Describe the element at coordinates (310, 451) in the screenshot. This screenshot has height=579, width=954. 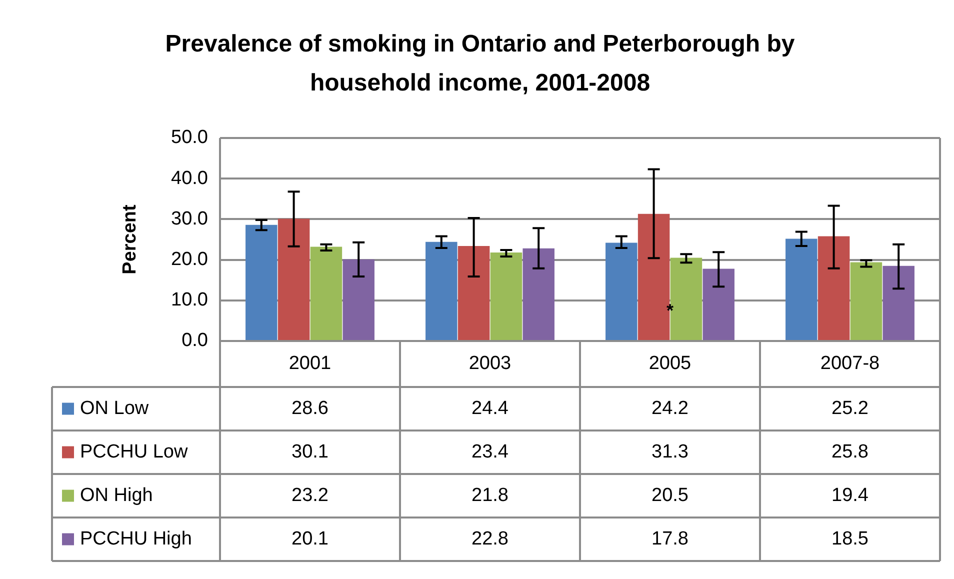
I see `data-label: 30.1` at that location.